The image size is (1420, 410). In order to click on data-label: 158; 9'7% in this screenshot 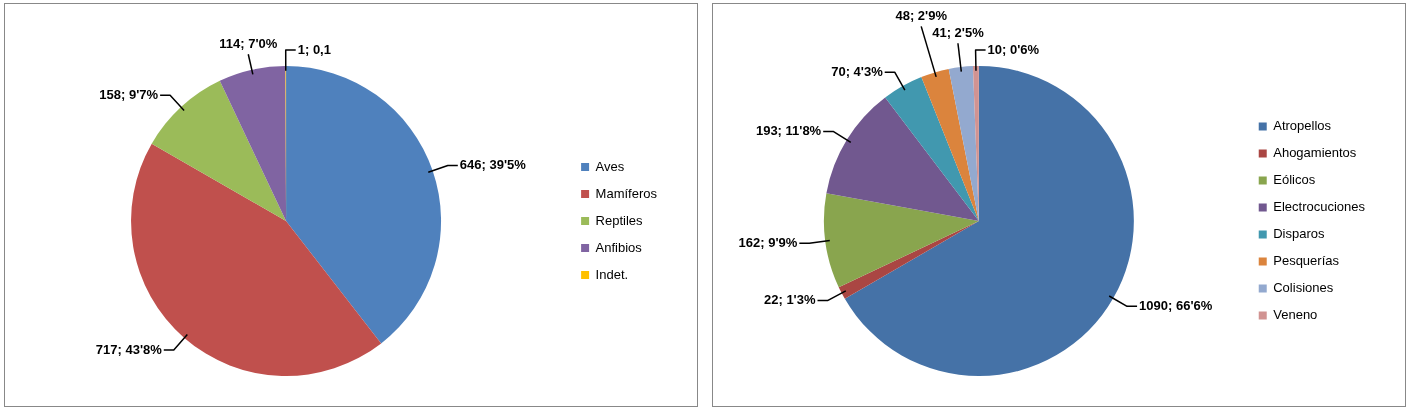, I will do `click(129, 94)`.